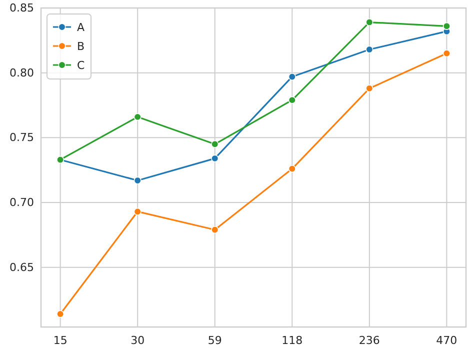  I want to click on y-tick-label: 0.65, so click(22, 267).